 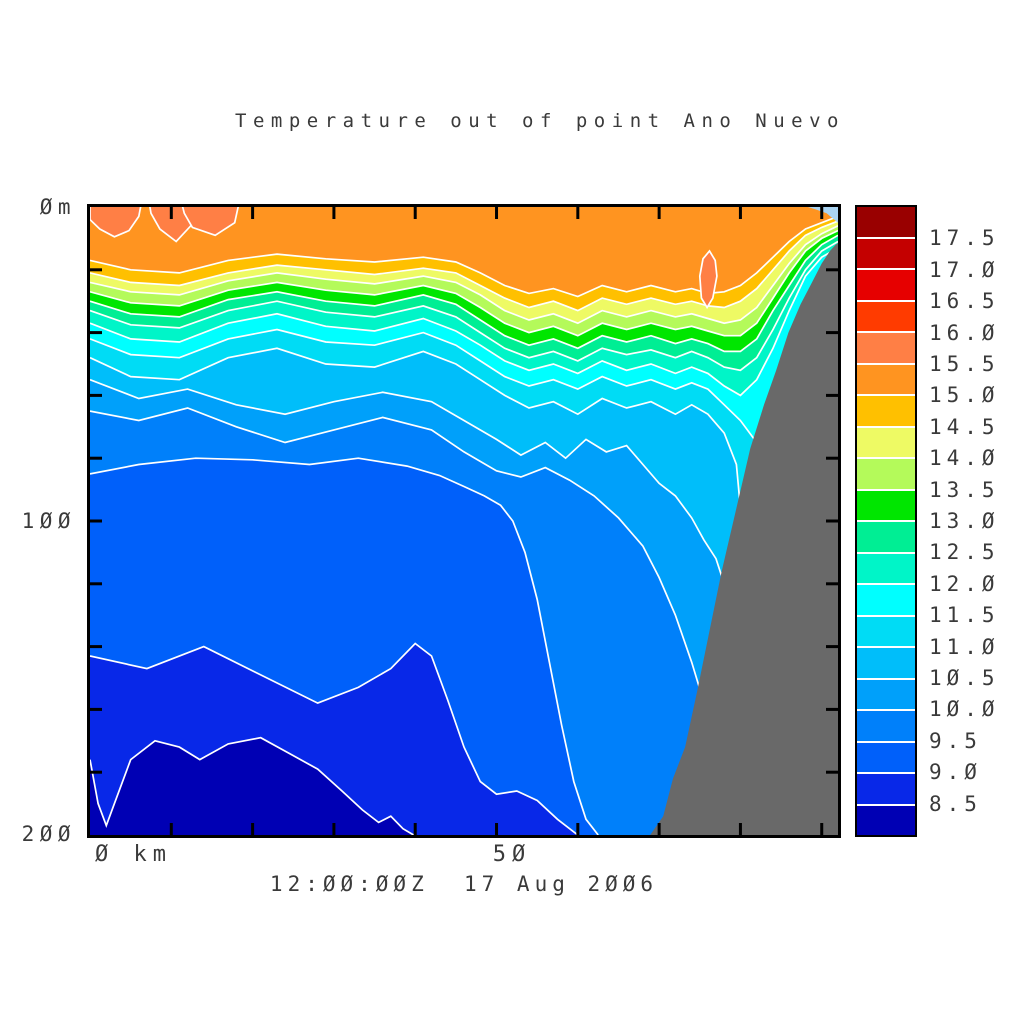 What do you see at coordinates (955, 803) in the screenshot?
I see `colorbar-label-8.5: 8.5` at bounding box center [955, 803].